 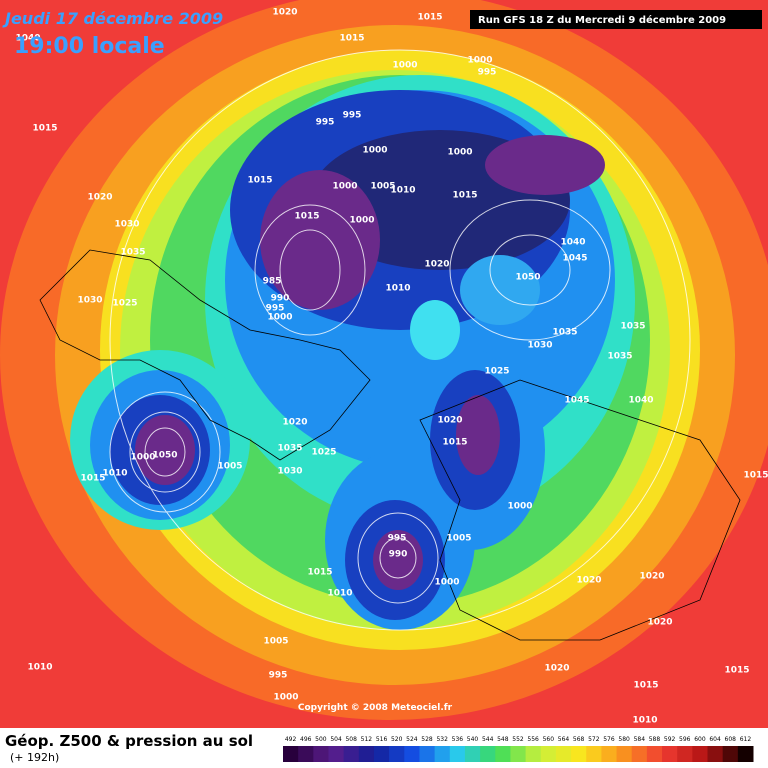 What do you see at coordinates (549, 739) in the screenshot?
I see `scale-label: 560` at bounding box center [549, 739].